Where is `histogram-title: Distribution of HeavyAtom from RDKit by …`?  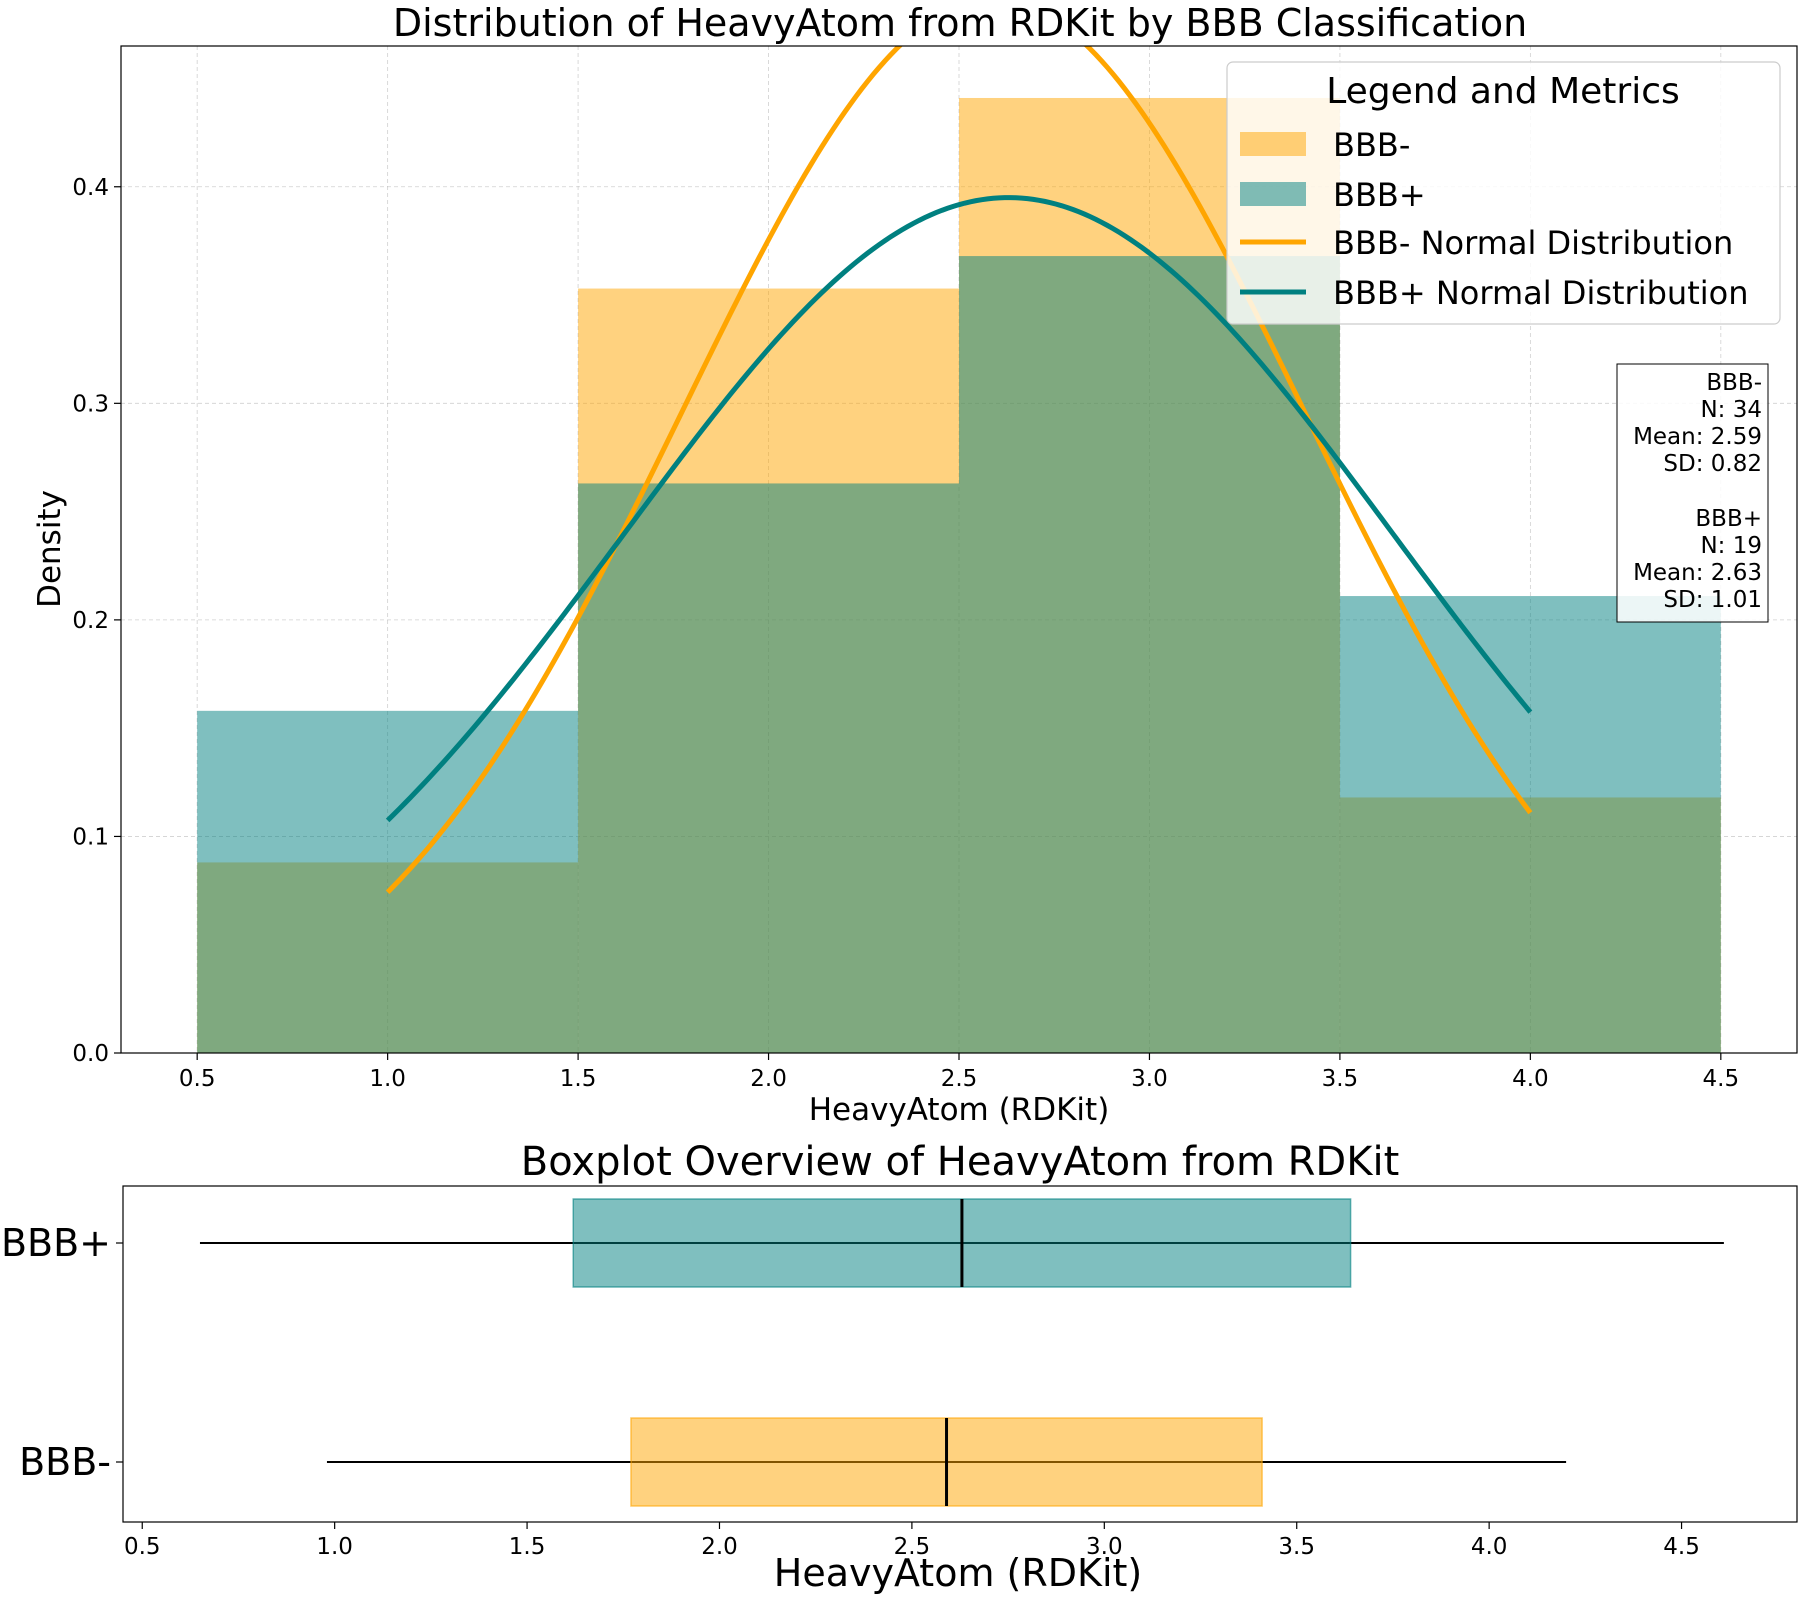
histogram-title: Distribution of HeavyAtom from RDKit by … is located at coordinates (960, 23).